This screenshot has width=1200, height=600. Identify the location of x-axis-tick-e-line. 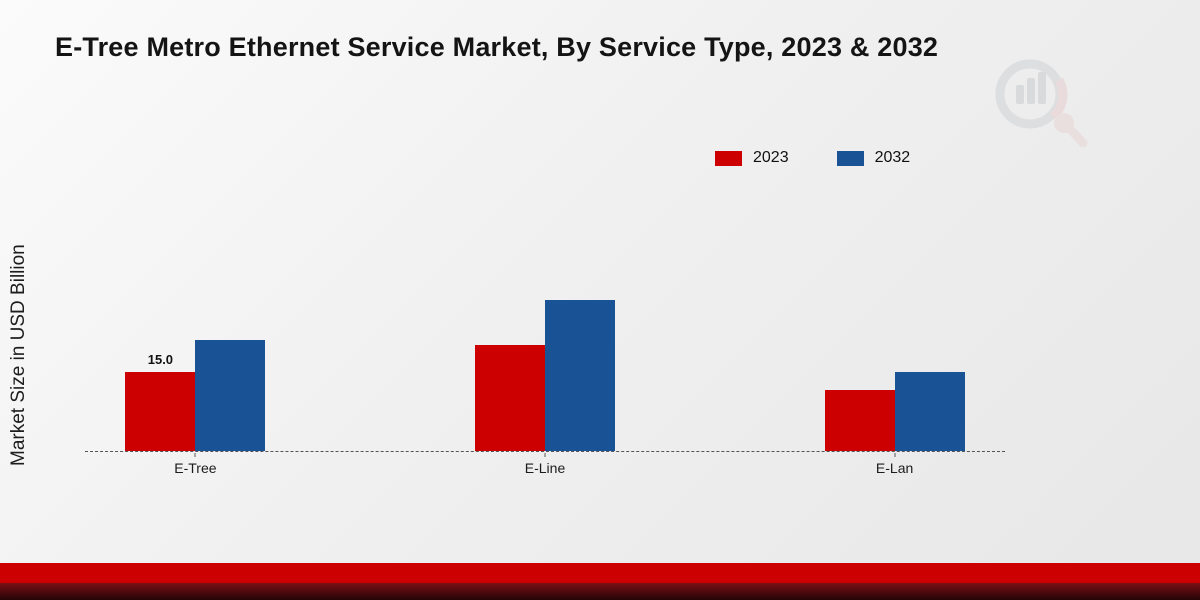
(545, 455).